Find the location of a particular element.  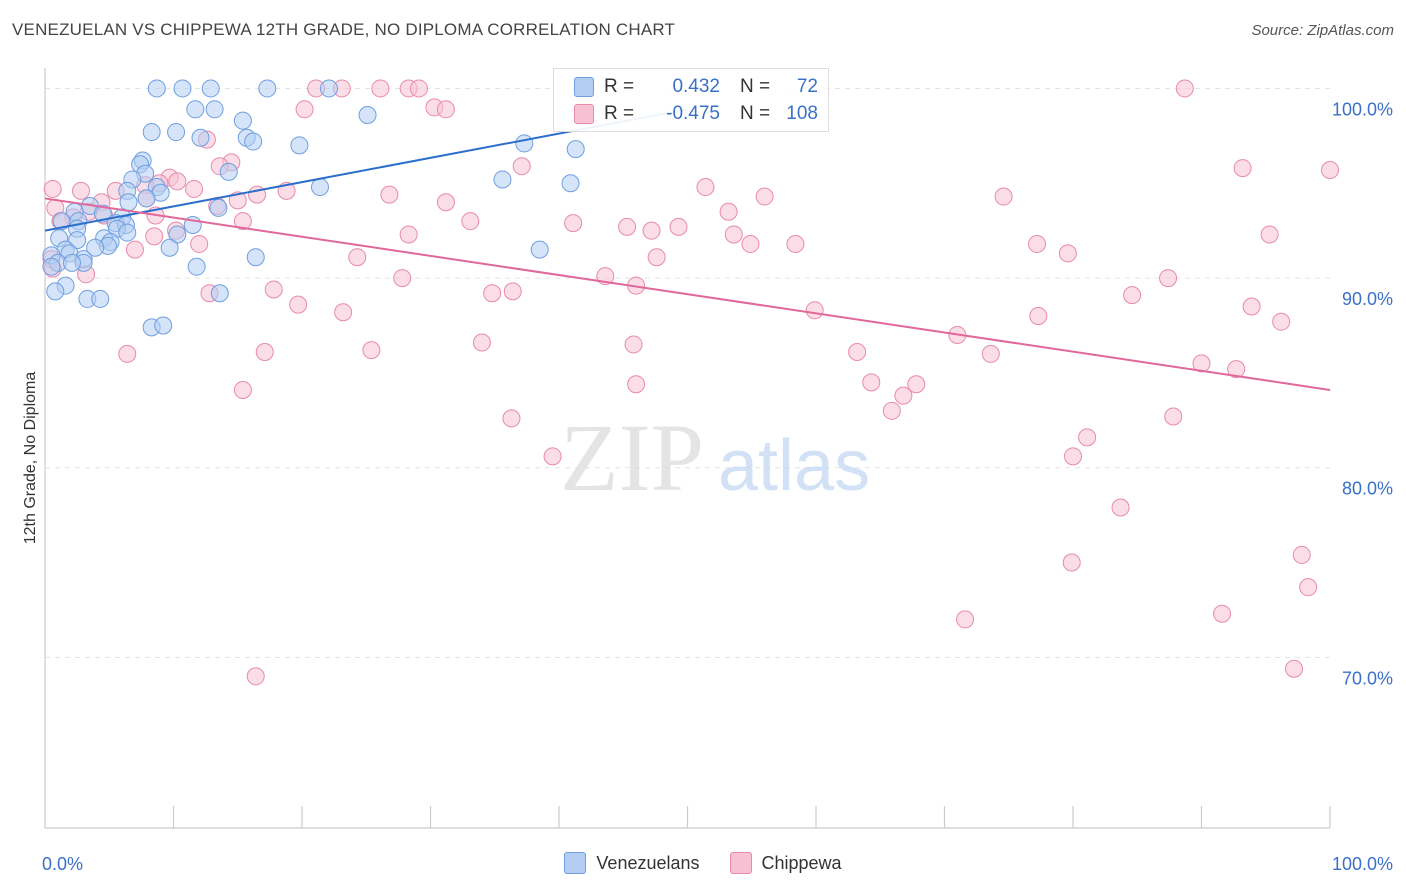

legend-item-chippewa: Chippewa is located at coordinates (785, 863).